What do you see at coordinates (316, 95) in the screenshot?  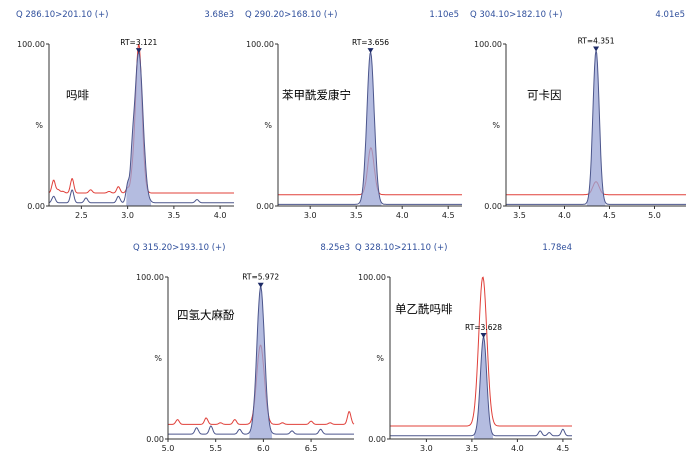 I see `compound-name: 苯甲酰爱康宁` at bounding box center [316, 95].